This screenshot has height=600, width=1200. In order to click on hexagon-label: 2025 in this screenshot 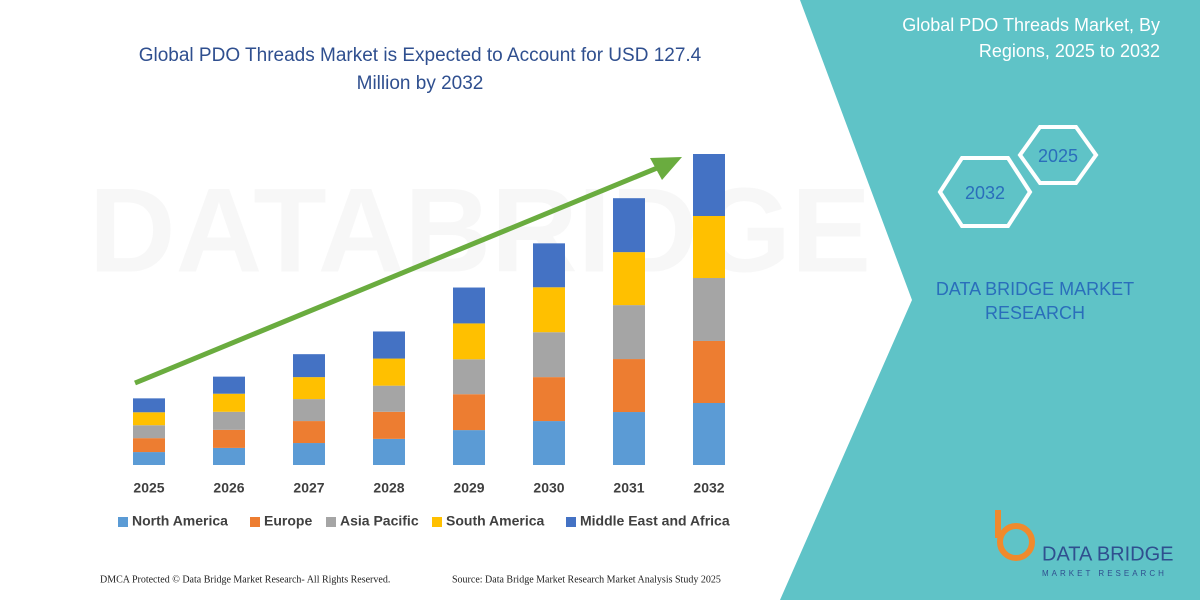, I will do `click(1058, 156)`.